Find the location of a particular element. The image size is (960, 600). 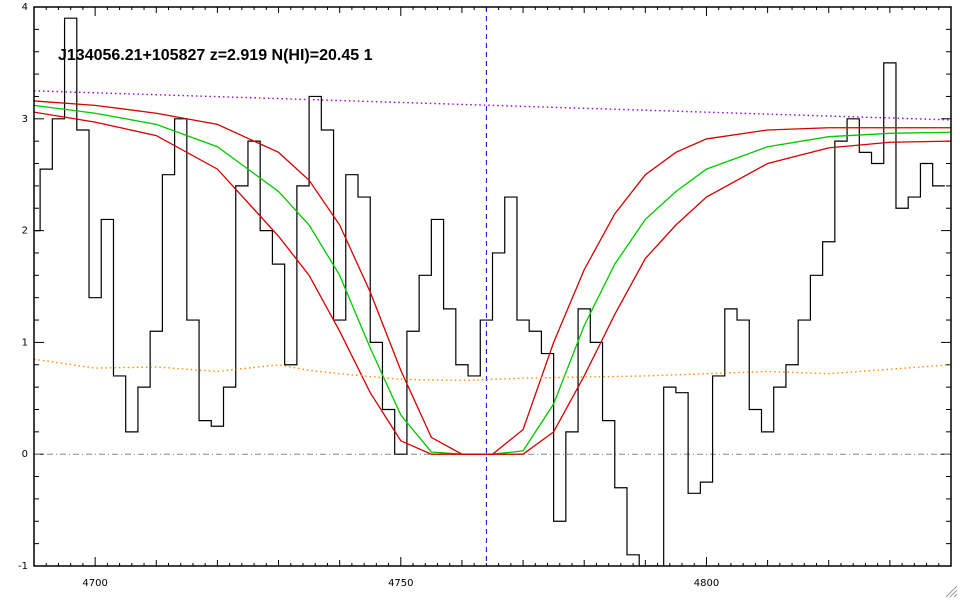

y-tick-label: 4 is located at coordinates (25, 7).